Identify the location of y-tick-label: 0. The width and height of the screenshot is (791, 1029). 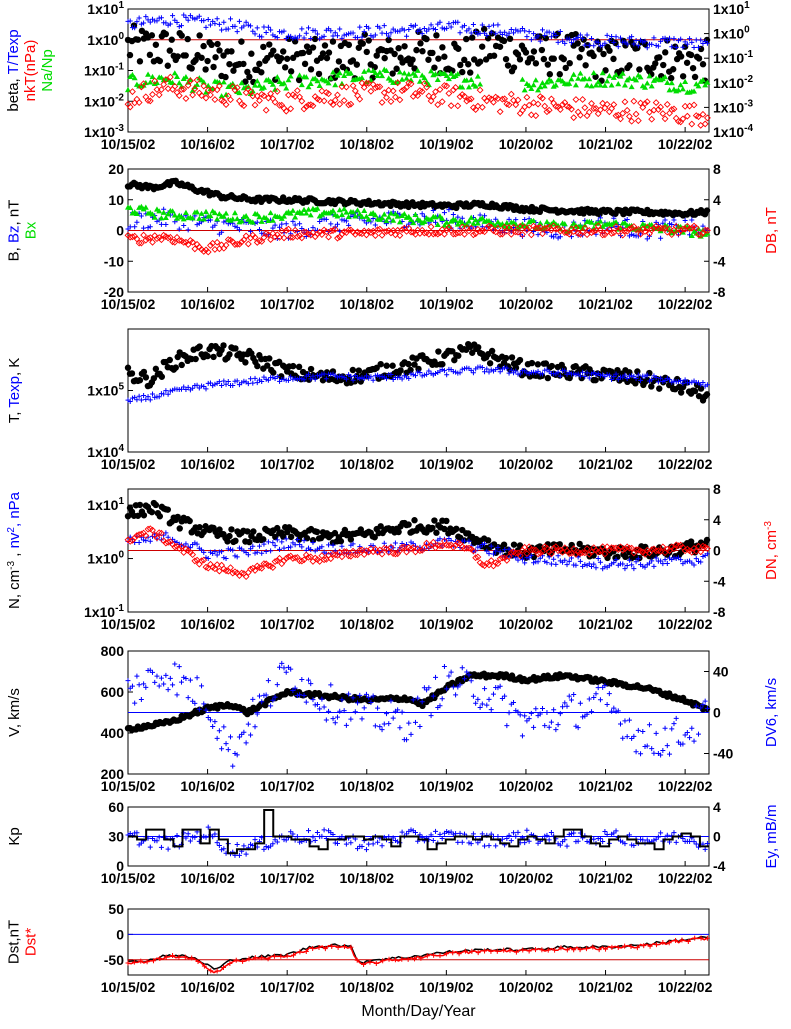
(120, 866).